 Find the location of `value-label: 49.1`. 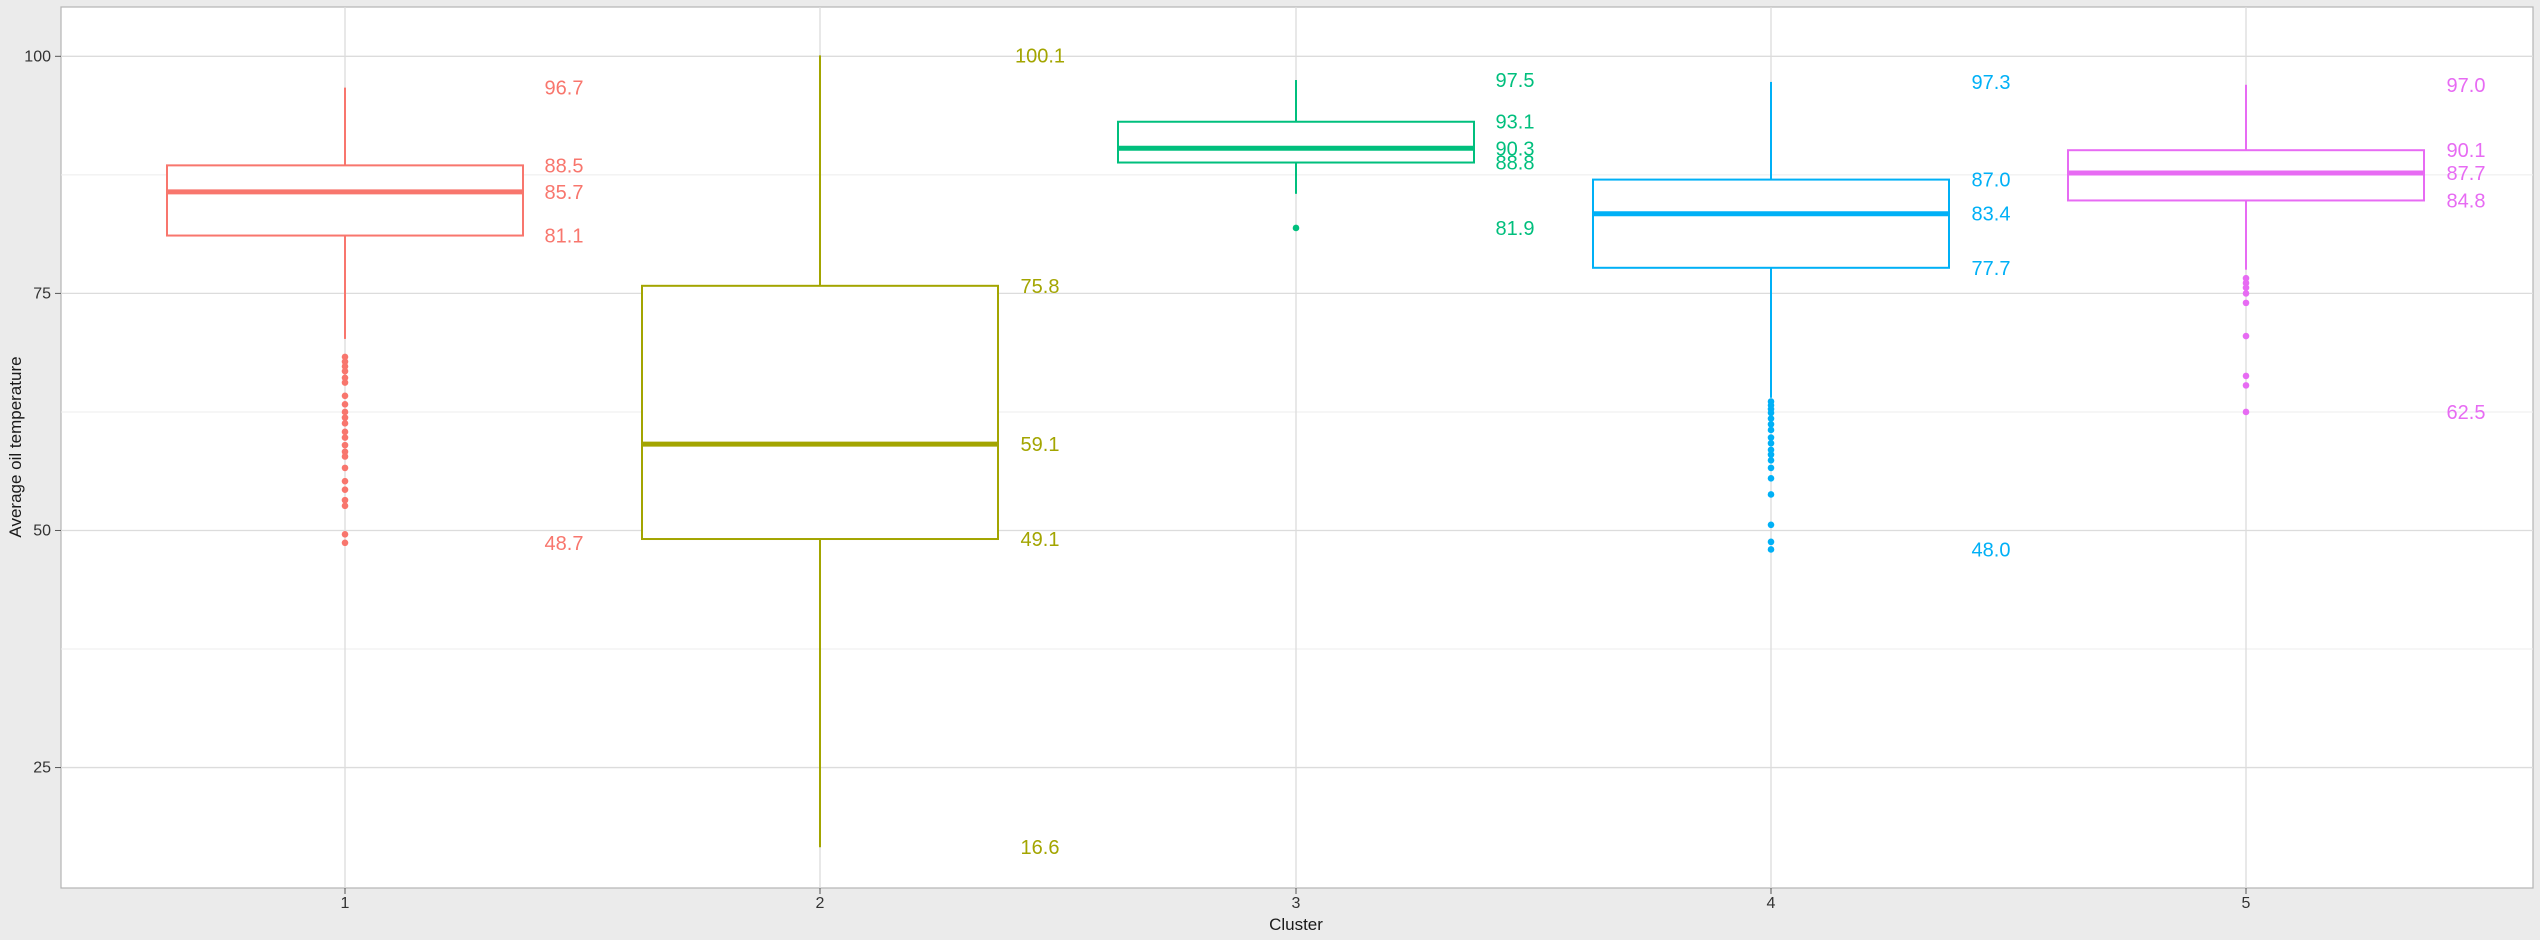

value-label: 49.1 is located at coordinates (1040, 540).